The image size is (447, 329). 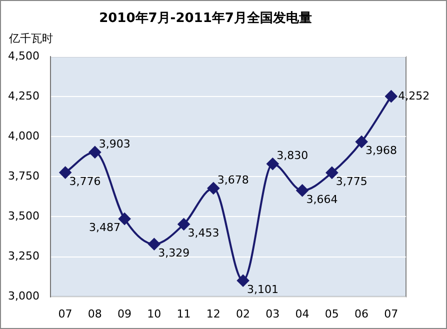 I want to click on data-label: 3,487, so click(x=105, y=227).